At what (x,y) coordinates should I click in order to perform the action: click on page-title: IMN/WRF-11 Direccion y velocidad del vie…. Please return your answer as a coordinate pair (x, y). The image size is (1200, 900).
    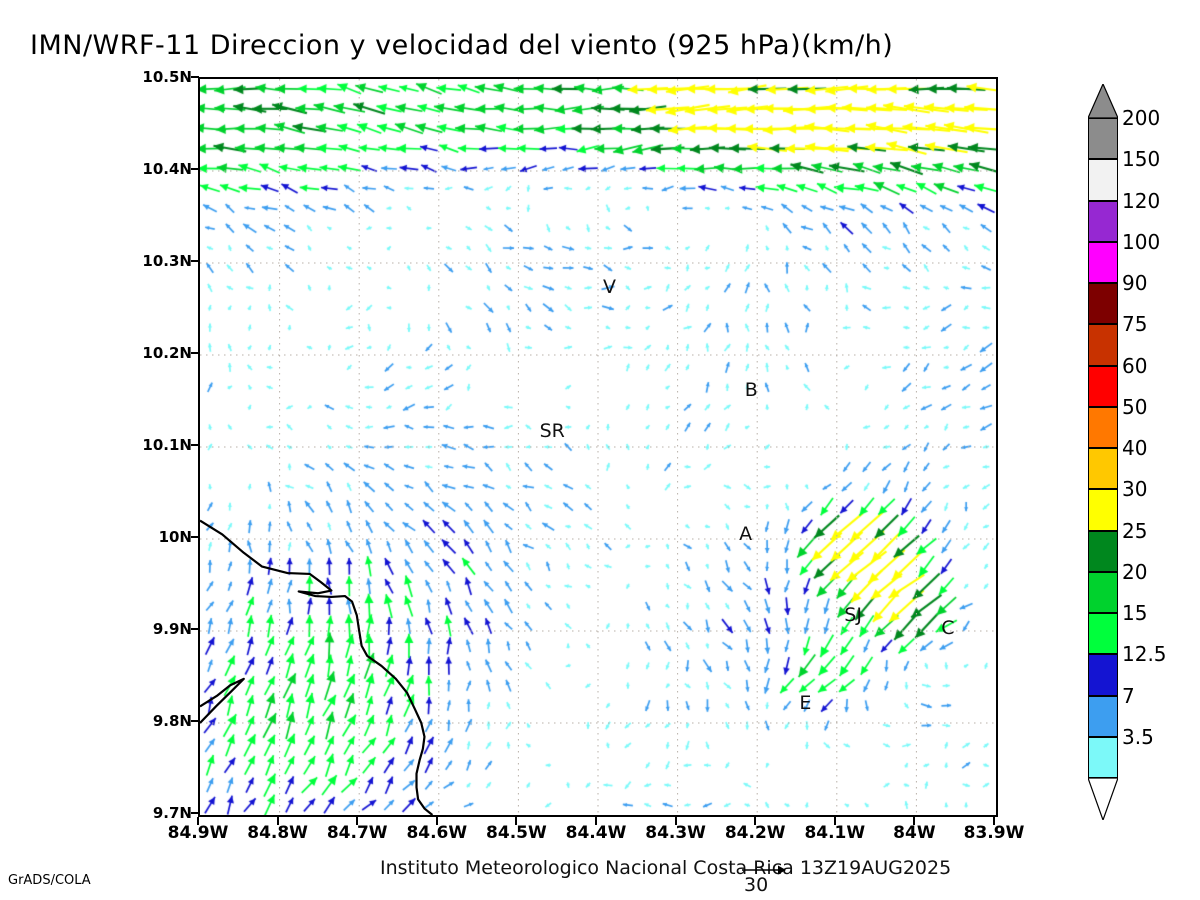
    Looking at the image, I should click on (462, 45).